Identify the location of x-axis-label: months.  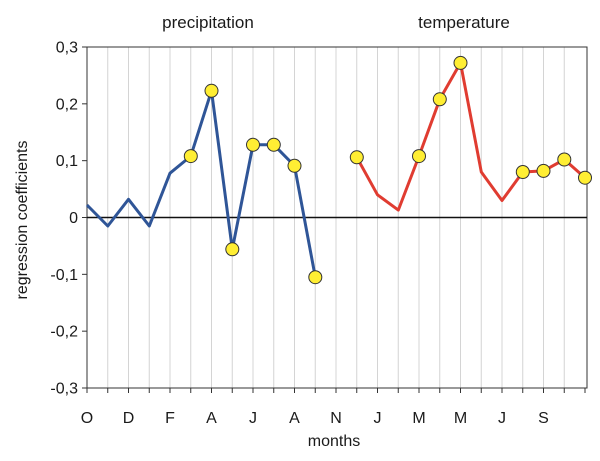
(334, 441).